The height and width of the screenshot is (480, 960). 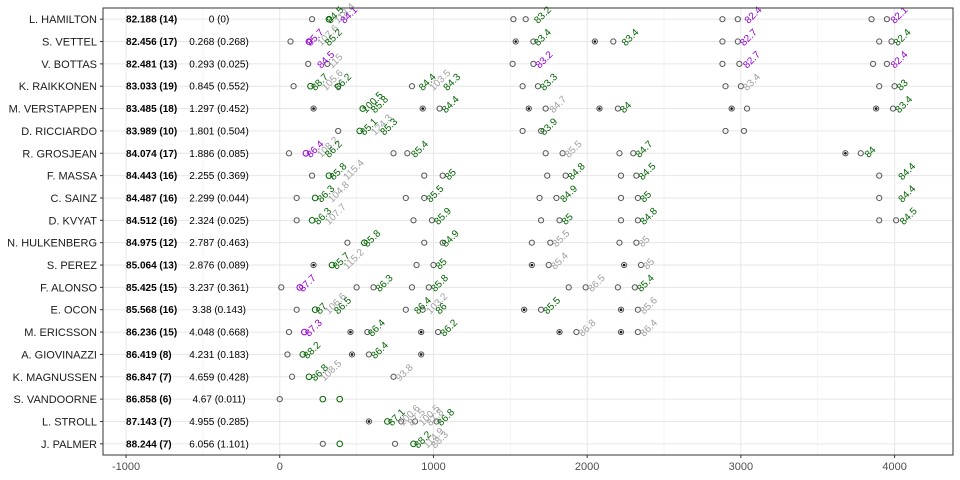 I want to click on lap-time-label: 87.3, so click(x=314, y=328).